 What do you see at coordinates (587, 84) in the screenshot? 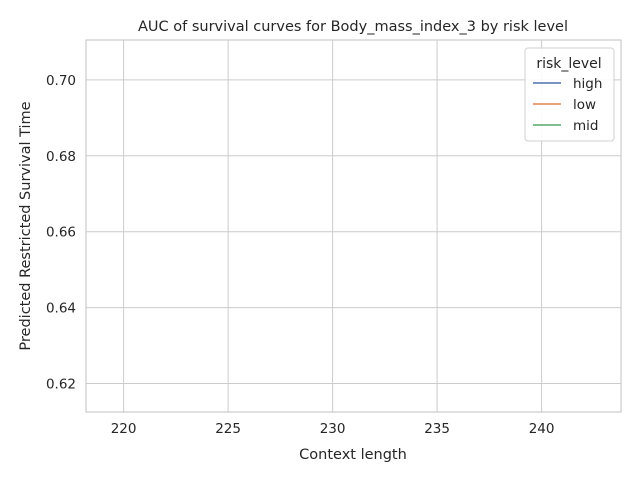
I see `legend-label-high: high` at bounding box center [587, 84].